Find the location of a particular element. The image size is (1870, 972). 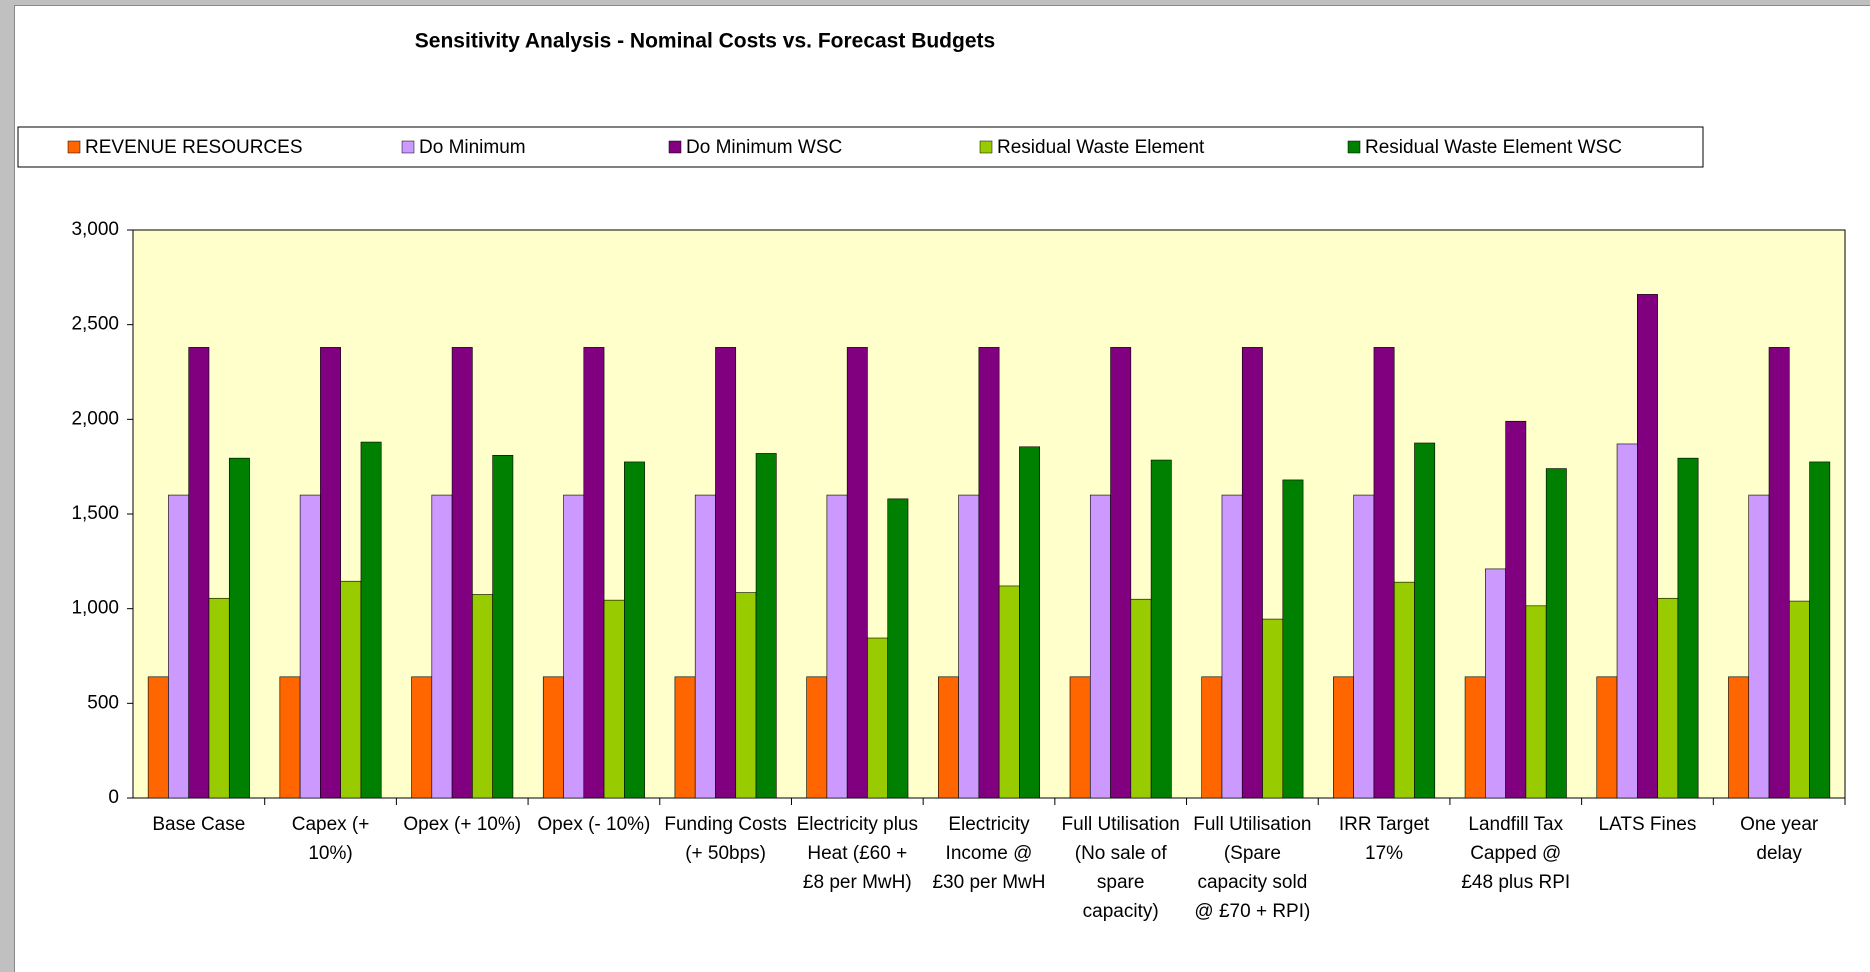

x-tick-label: Electricity plus Heat (£60 + £8 per MwH) is located at coordinates (857, 853).